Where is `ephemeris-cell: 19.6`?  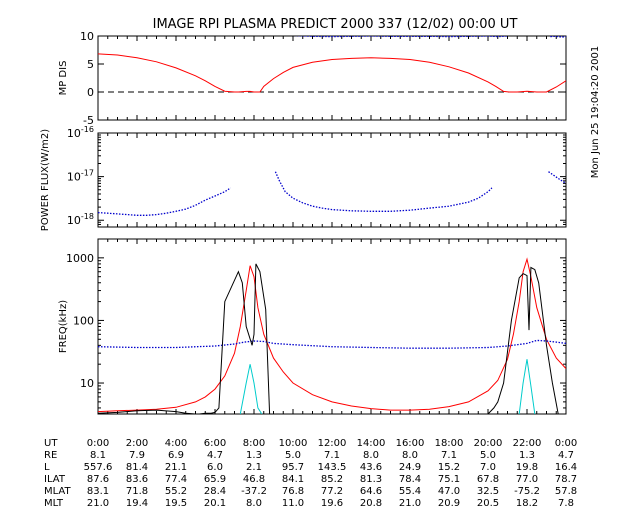
ephemeris-cell: 19.6 is located at coordinates (332, 503).